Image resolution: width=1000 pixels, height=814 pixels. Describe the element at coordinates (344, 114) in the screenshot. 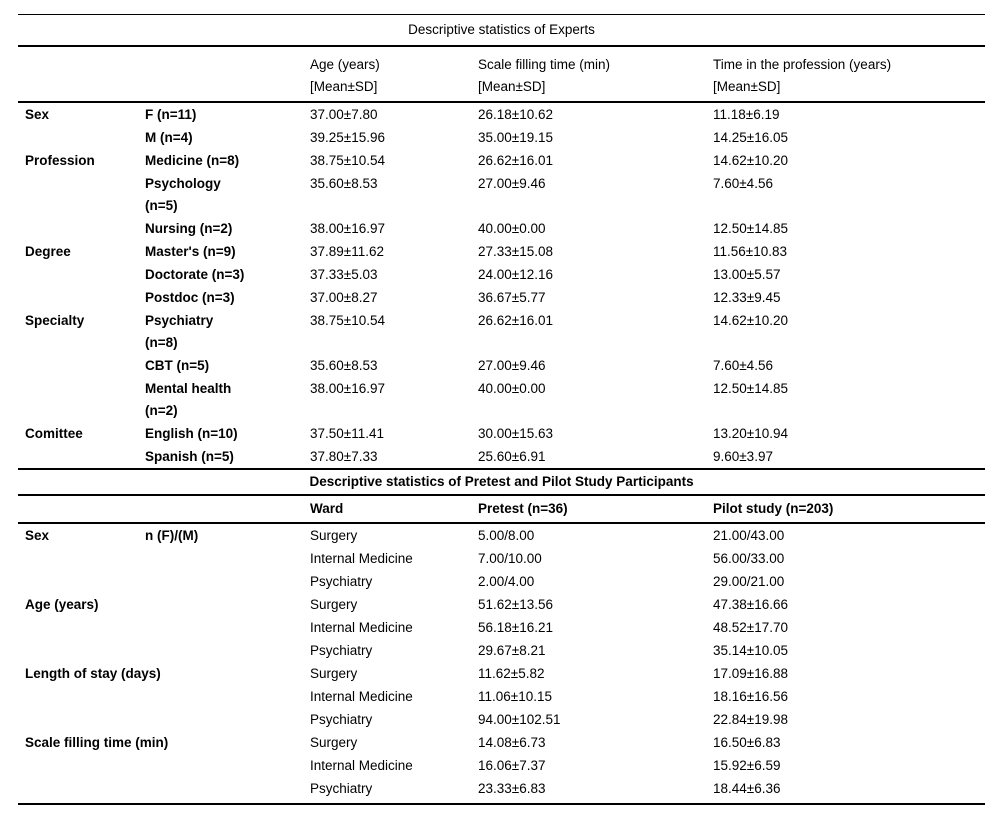

I see `data-cell: 37.00±7.80` at that location.